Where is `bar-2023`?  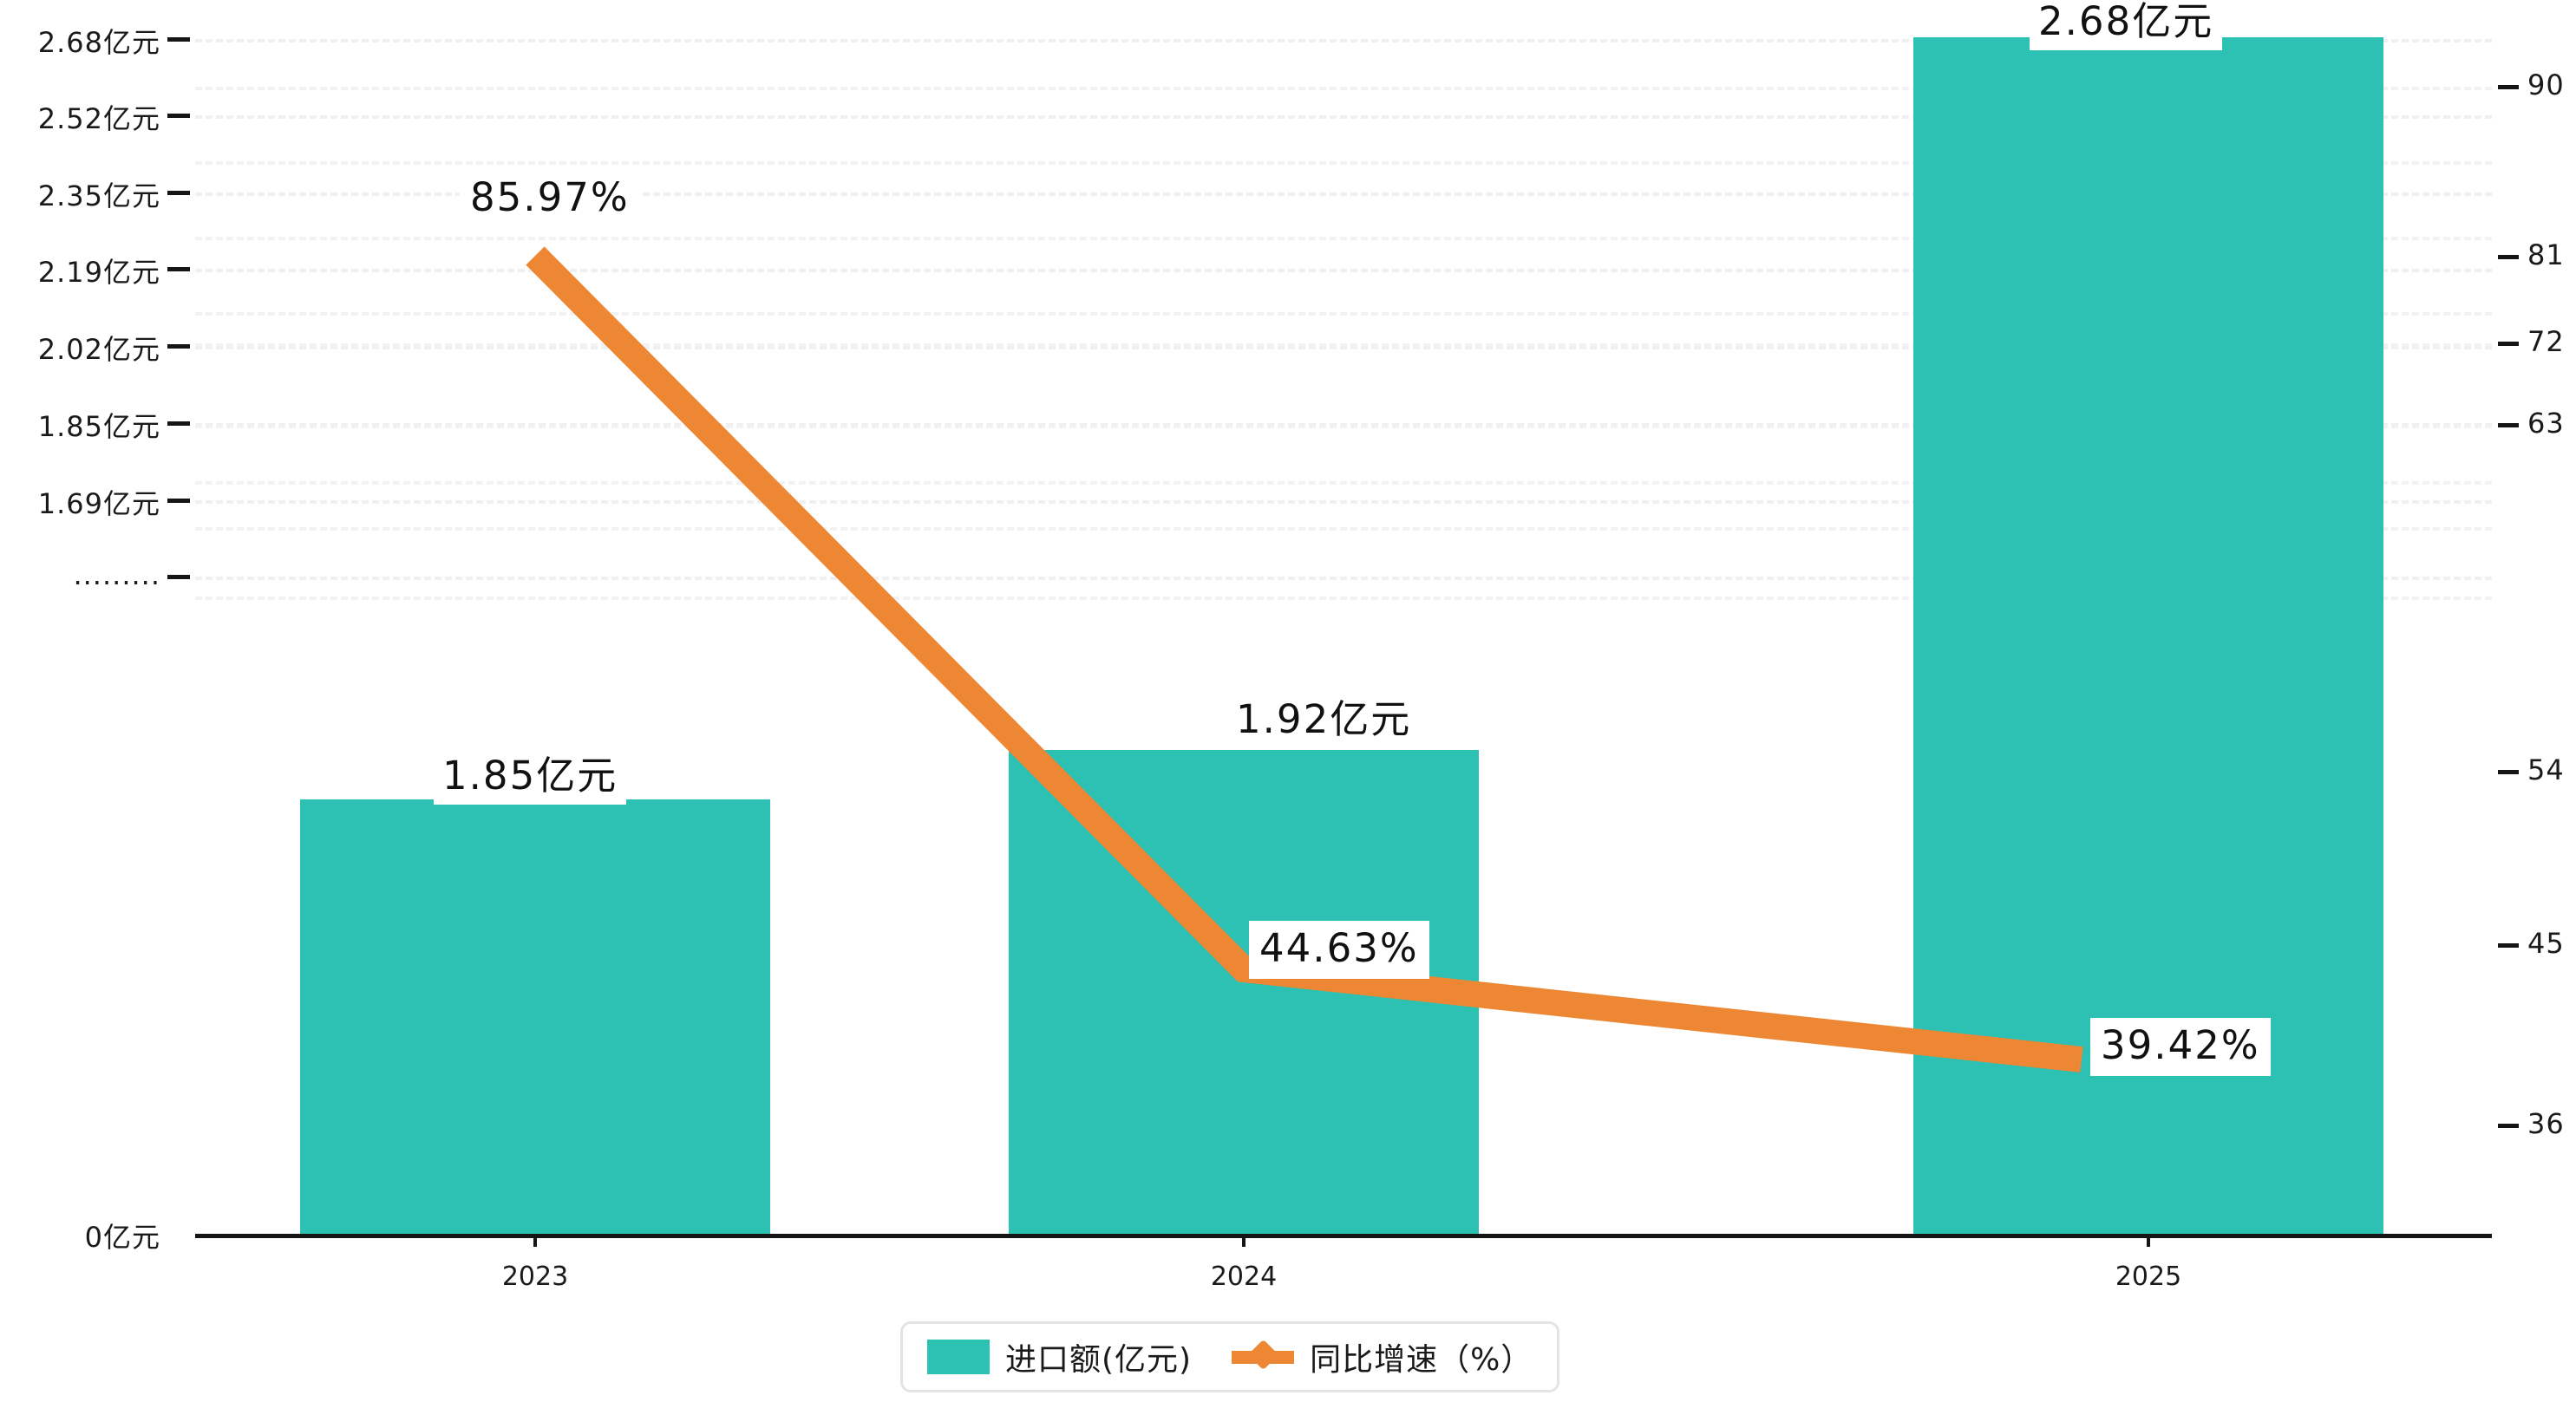 bar-2023 is located at coordinates (535, 1016).